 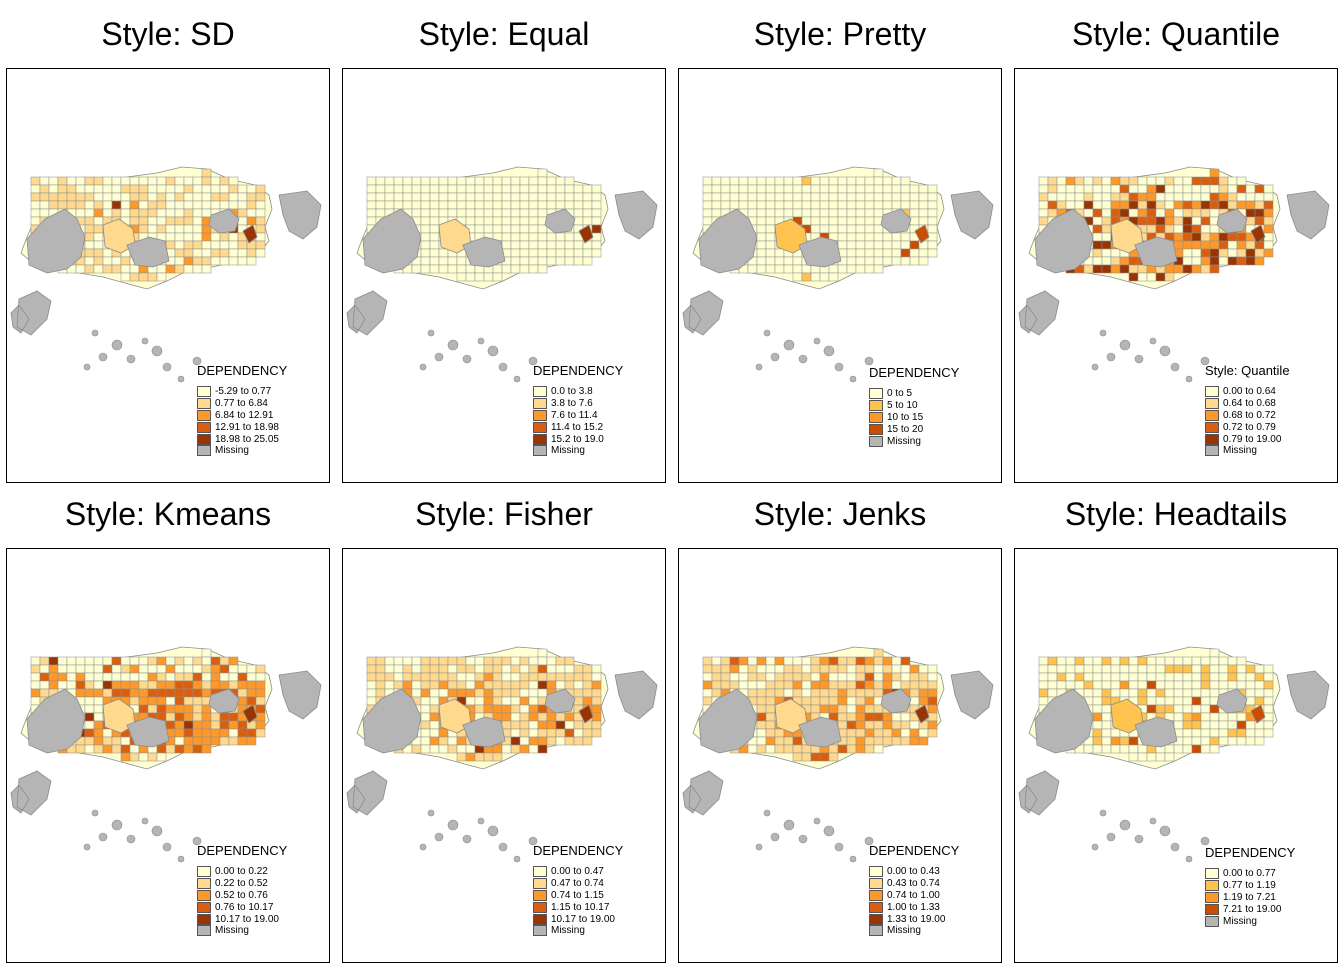 I want to click on legend-row: 0.00 to 0.77, so click(x=1250, y=874).